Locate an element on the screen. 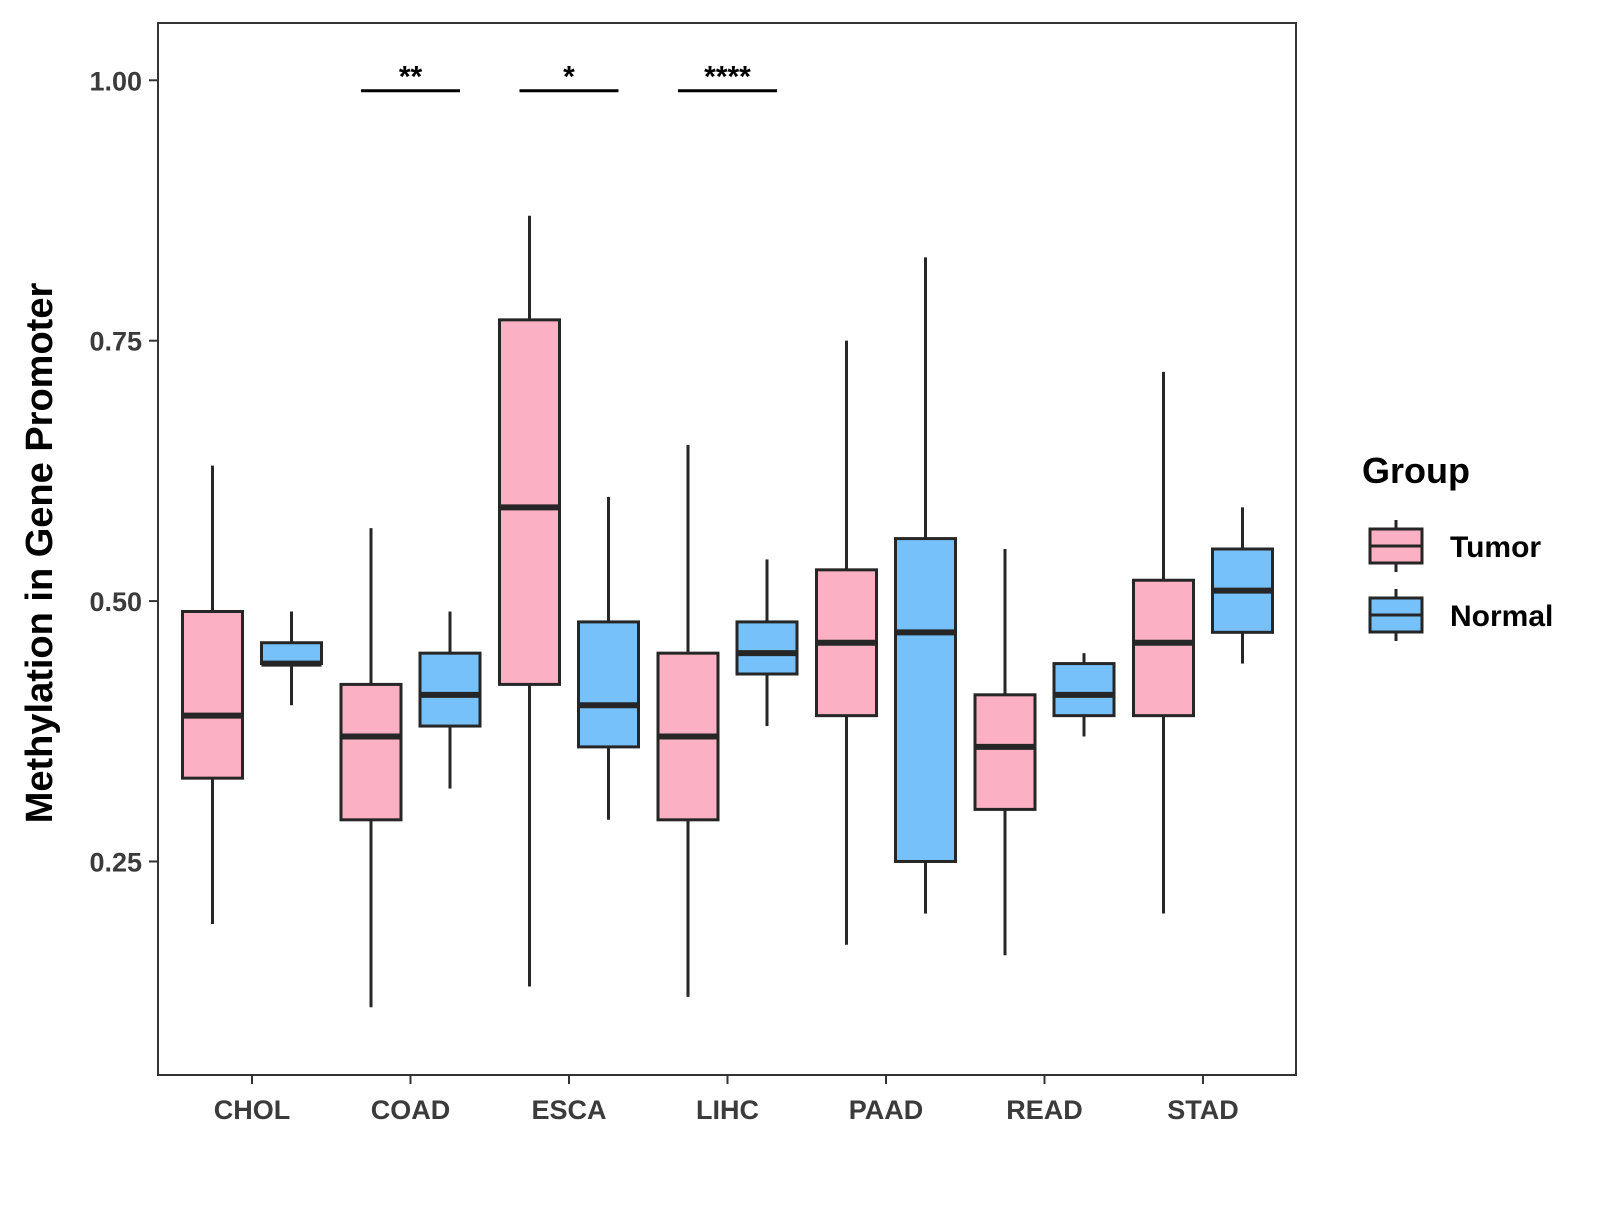 Image resolution: width=1600 pixels, height=1205 pixels. legend-item-normal: Normal is located at coordinates (1460, 615).